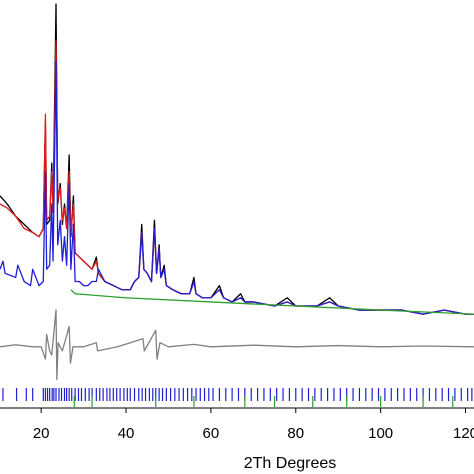  What do you see at coordinates (290, 463) in the screenshot?
I see `x-axis-title: 2Th Degrees` at bounding box center [290, 463].